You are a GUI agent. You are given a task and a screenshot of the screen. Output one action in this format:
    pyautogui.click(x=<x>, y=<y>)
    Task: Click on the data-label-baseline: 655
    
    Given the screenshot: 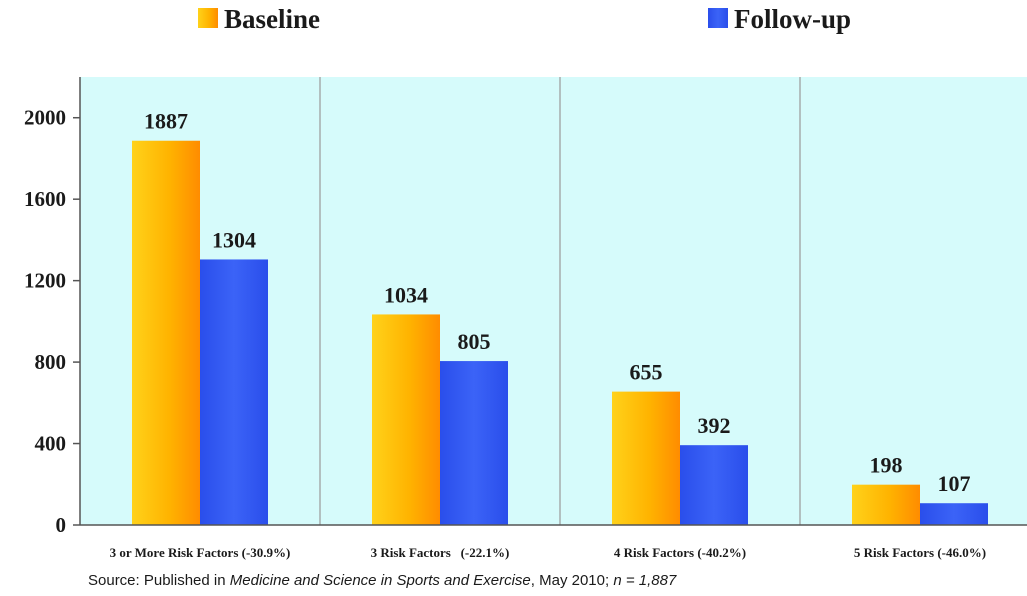 What is the action you would take?
    pyautogui.click(x=646, y=372)
    